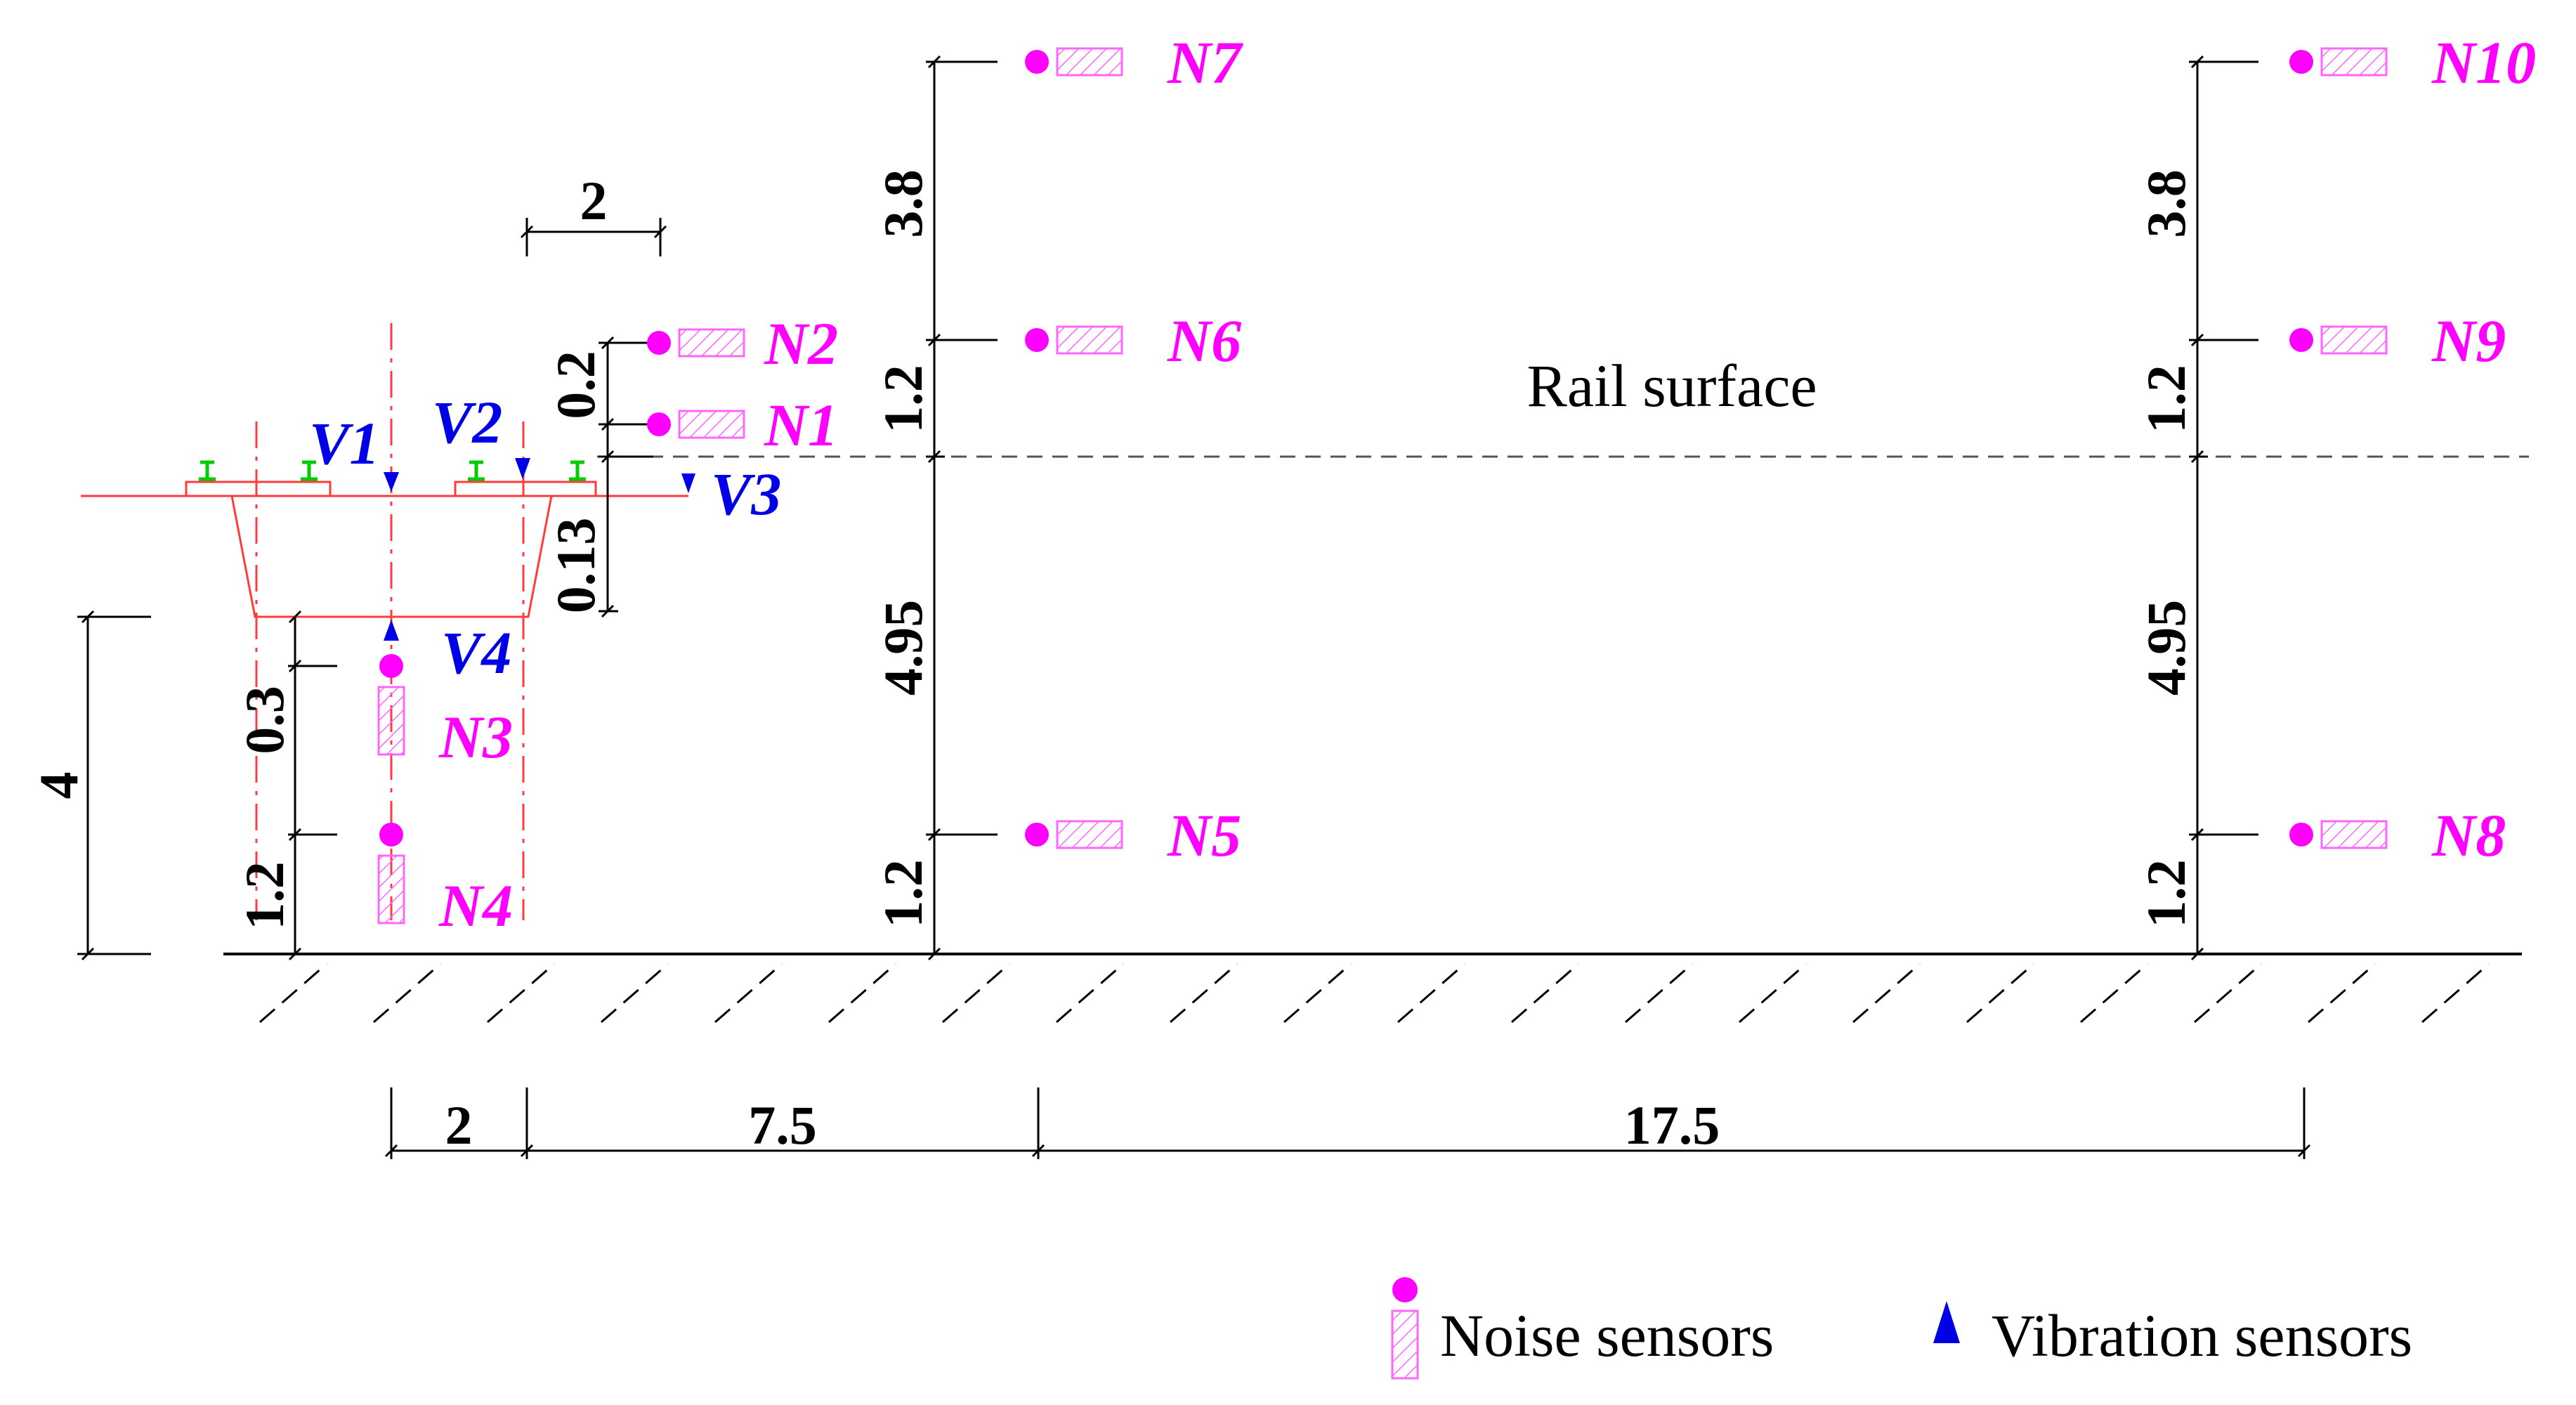  Describe the element at coordinates (1133, 340) in the screenshot. I see `noise-sensor-n6: N6` at that location.